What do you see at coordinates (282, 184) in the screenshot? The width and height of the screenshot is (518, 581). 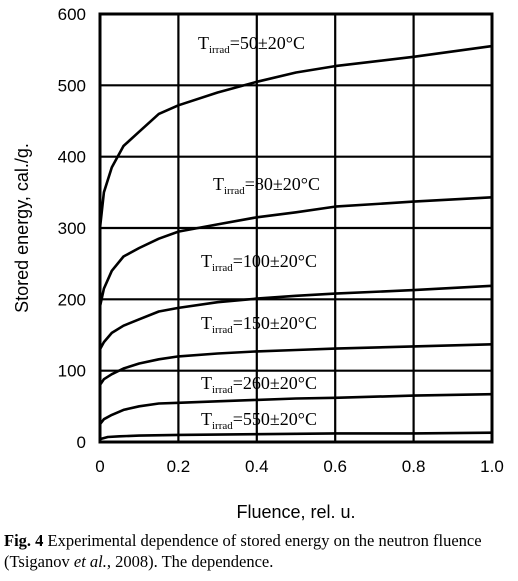 I see `series-label-rest: =80±20°C` at bounding box center [282, 184].